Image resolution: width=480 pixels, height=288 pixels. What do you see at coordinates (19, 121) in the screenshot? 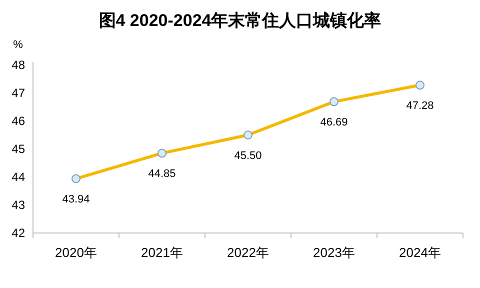
I see `y-tick-label: 46` at bounding box center [19, 121].